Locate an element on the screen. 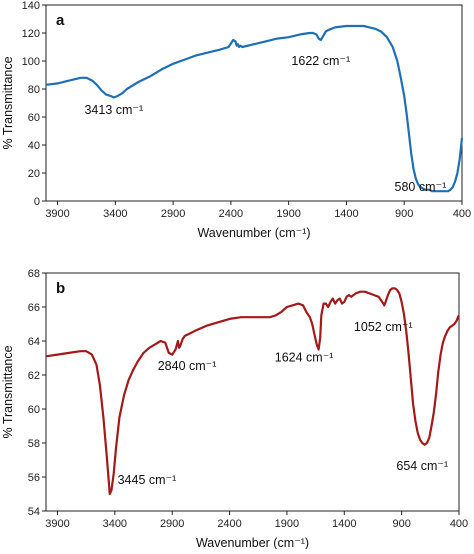 Image resolution: width=474 pixels, height=554 pixels. peak-annotation: 3445 cm⁻¹ is located at coordinates (147, 480).